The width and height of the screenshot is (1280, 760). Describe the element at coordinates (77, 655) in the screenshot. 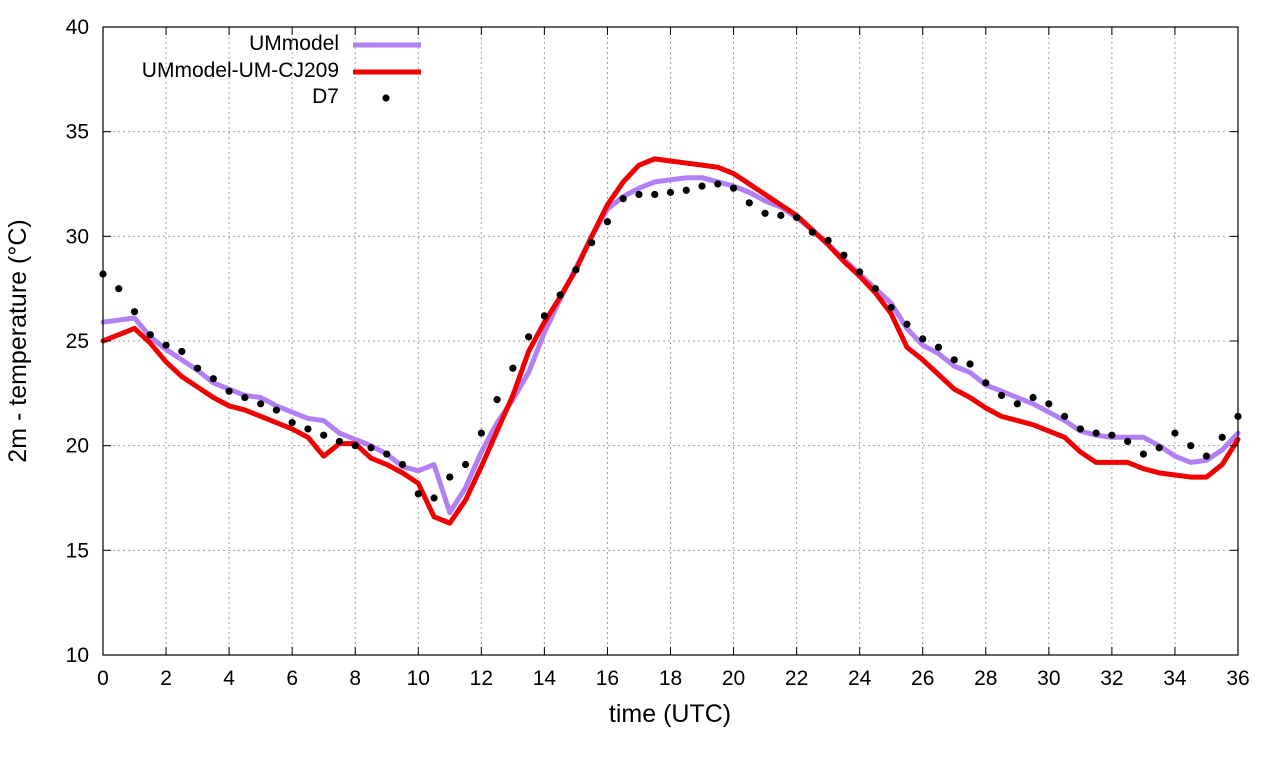

I see `y-tick-label: 10` at that location.